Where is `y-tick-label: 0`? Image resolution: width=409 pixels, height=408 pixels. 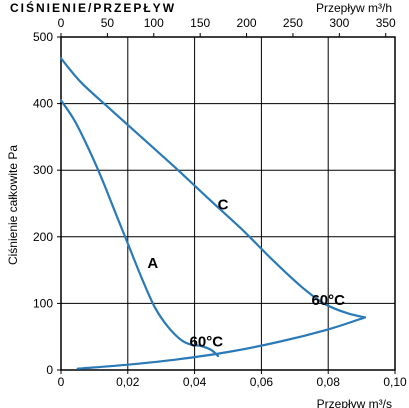 y-tick-label: 0 is located at coordinates (49, 370).